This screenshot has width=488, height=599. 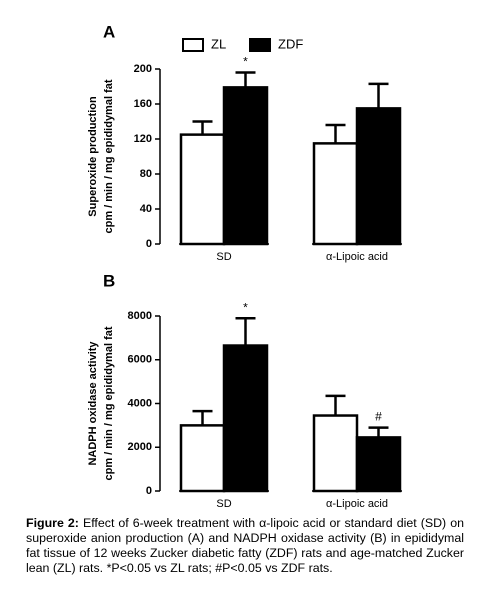 I want to click on y-tick-label: 40, so click(x=146, y=209).